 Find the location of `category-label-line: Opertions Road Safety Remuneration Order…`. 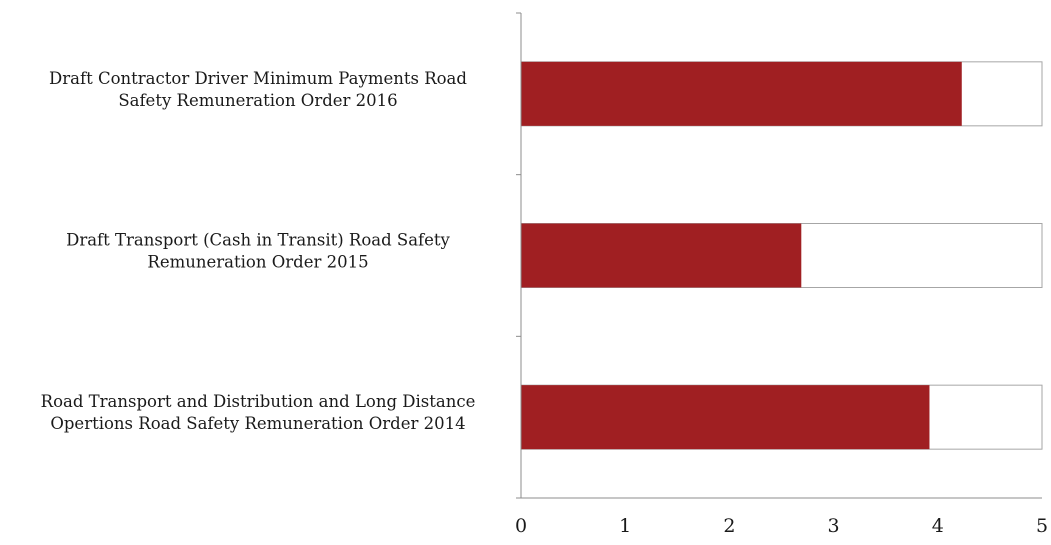

category-label-line: Opertions Road Safety Remuneration Order… is located at coordinates (257, 423).